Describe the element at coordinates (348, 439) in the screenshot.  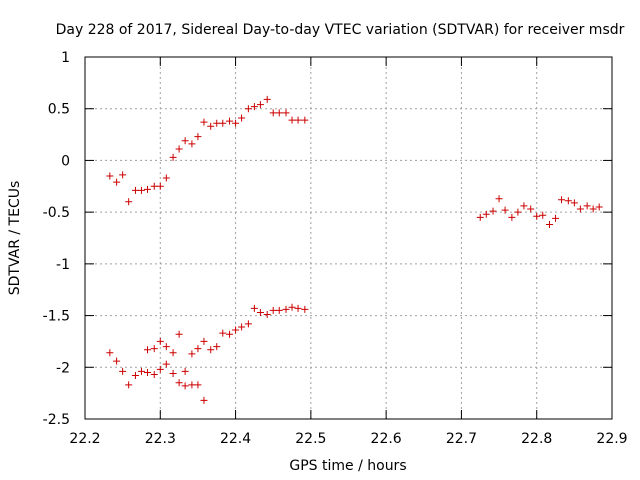
I see `x-tick-labels: 22.2 22.3 22.4 22.5 22.6 22.7 22.8 22.9` at that location.